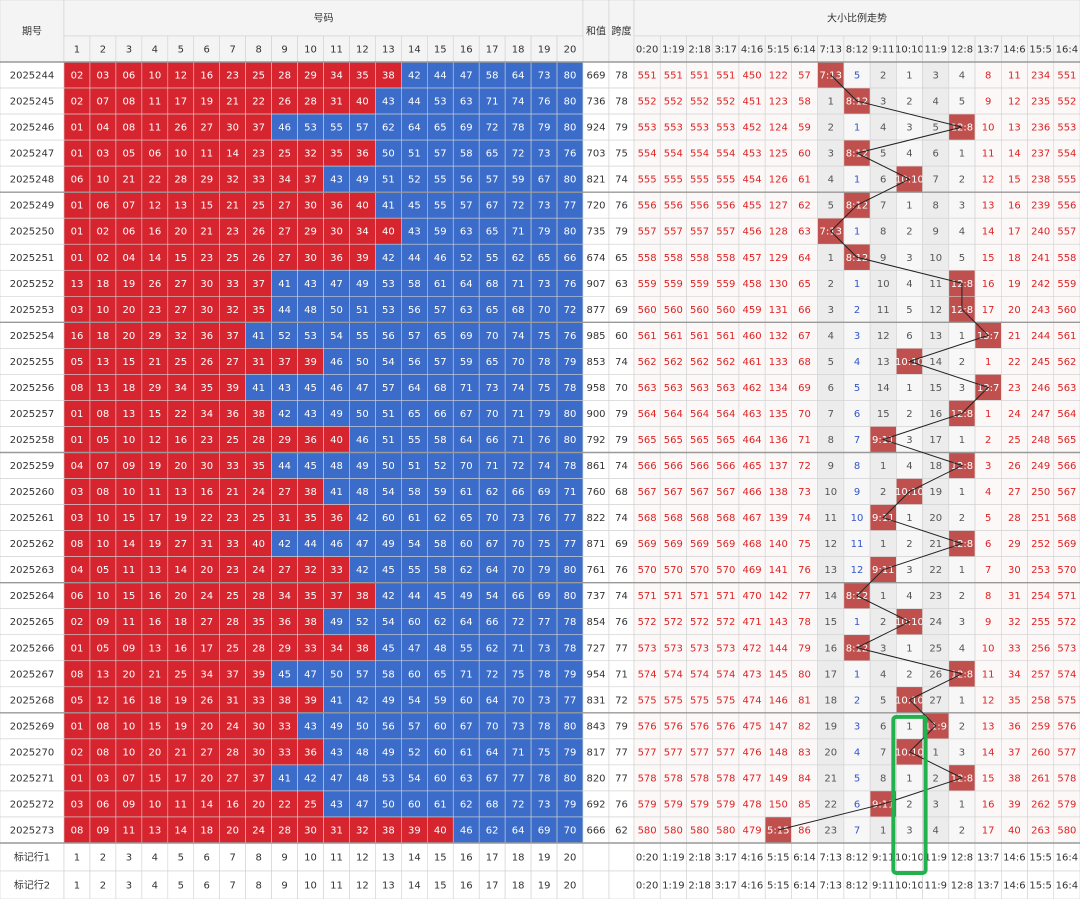 Image resolution: width=1080 pixels, height=899 pixels. What do you see at coordinates (544, 596) in the screenshot?
I see `number: 69` at bounding box center [544, 596].